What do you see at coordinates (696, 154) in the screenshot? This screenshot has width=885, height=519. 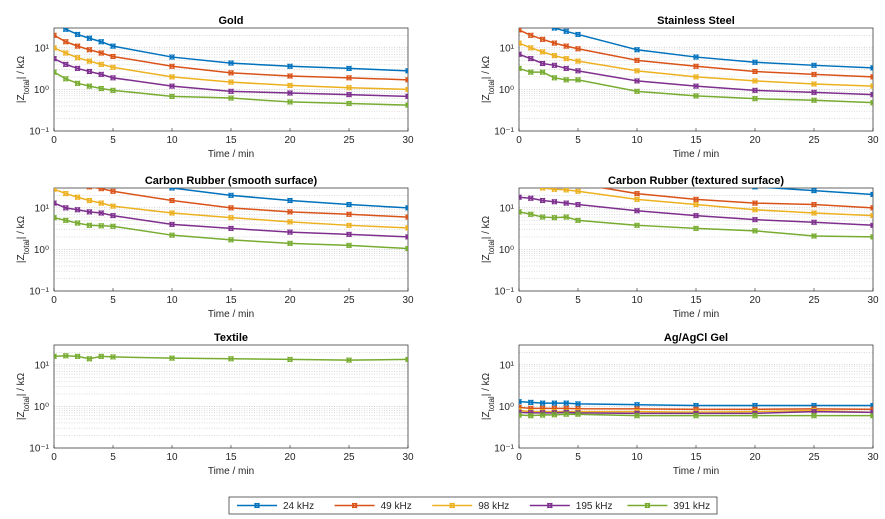 I see `x-axis-label: Time / min` at bounding box center [696, 154].